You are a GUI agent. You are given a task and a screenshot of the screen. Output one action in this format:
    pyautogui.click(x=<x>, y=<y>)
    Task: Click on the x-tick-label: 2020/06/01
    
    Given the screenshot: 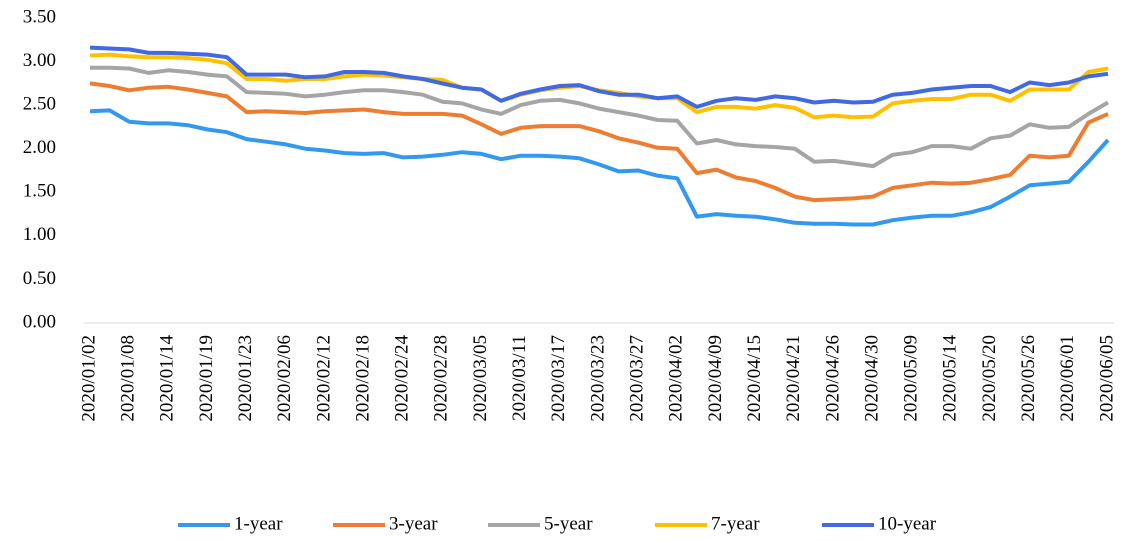 What is the action you would take?
    pyautogui.click(x=1067, y=378)
    